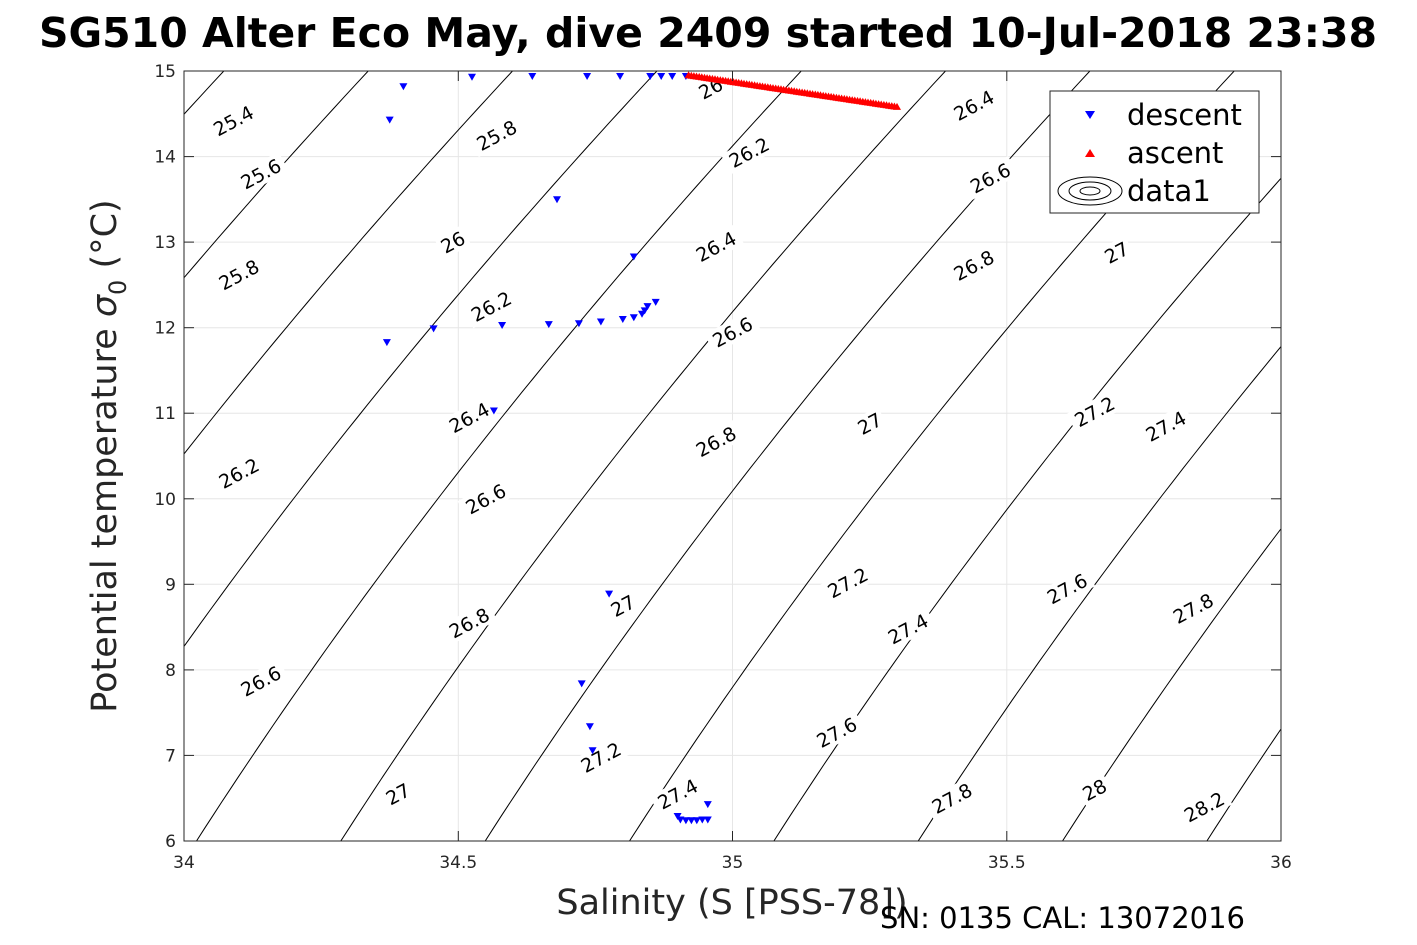 Image resolution: width=1417 pixels, height=945 pixels. Describe the element at coordinates (105, 305) in the screenshot. I see `y-axis-label-sigma: σ` at that location.